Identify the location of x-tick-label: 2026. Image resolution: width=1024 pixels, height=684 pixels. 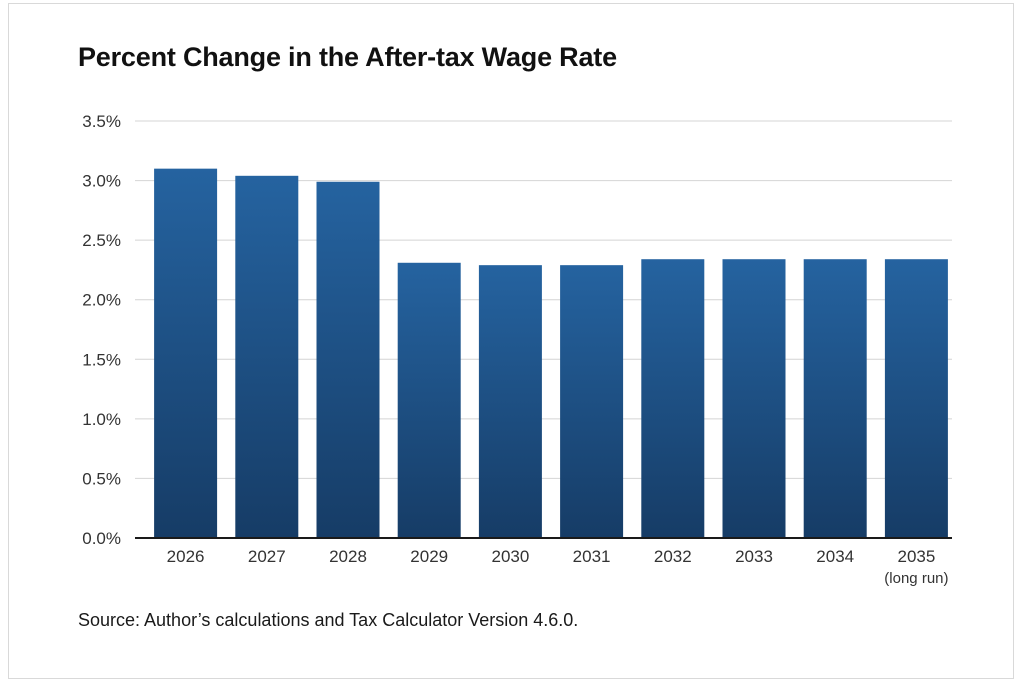
(186, 556).